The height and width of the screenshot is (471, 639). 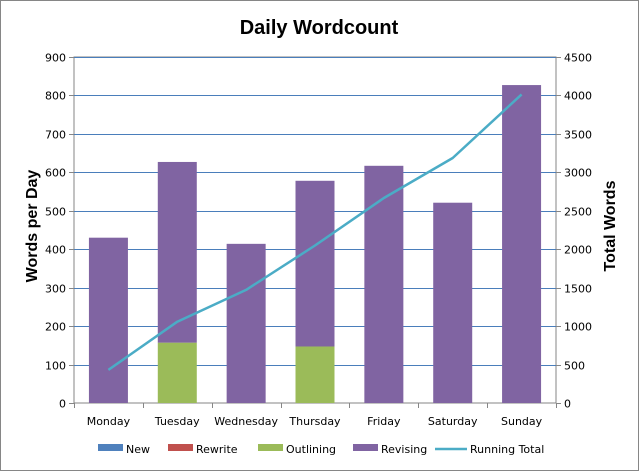 What do you see at coordinates (578, 327) in the screenshot?
I see `y2-tick-label: 1000` at bounding box center [578, 327].